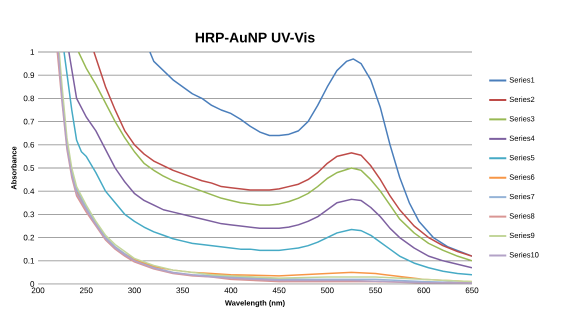  I want to click on y-tick-label: 0.4, so click(29, 191).